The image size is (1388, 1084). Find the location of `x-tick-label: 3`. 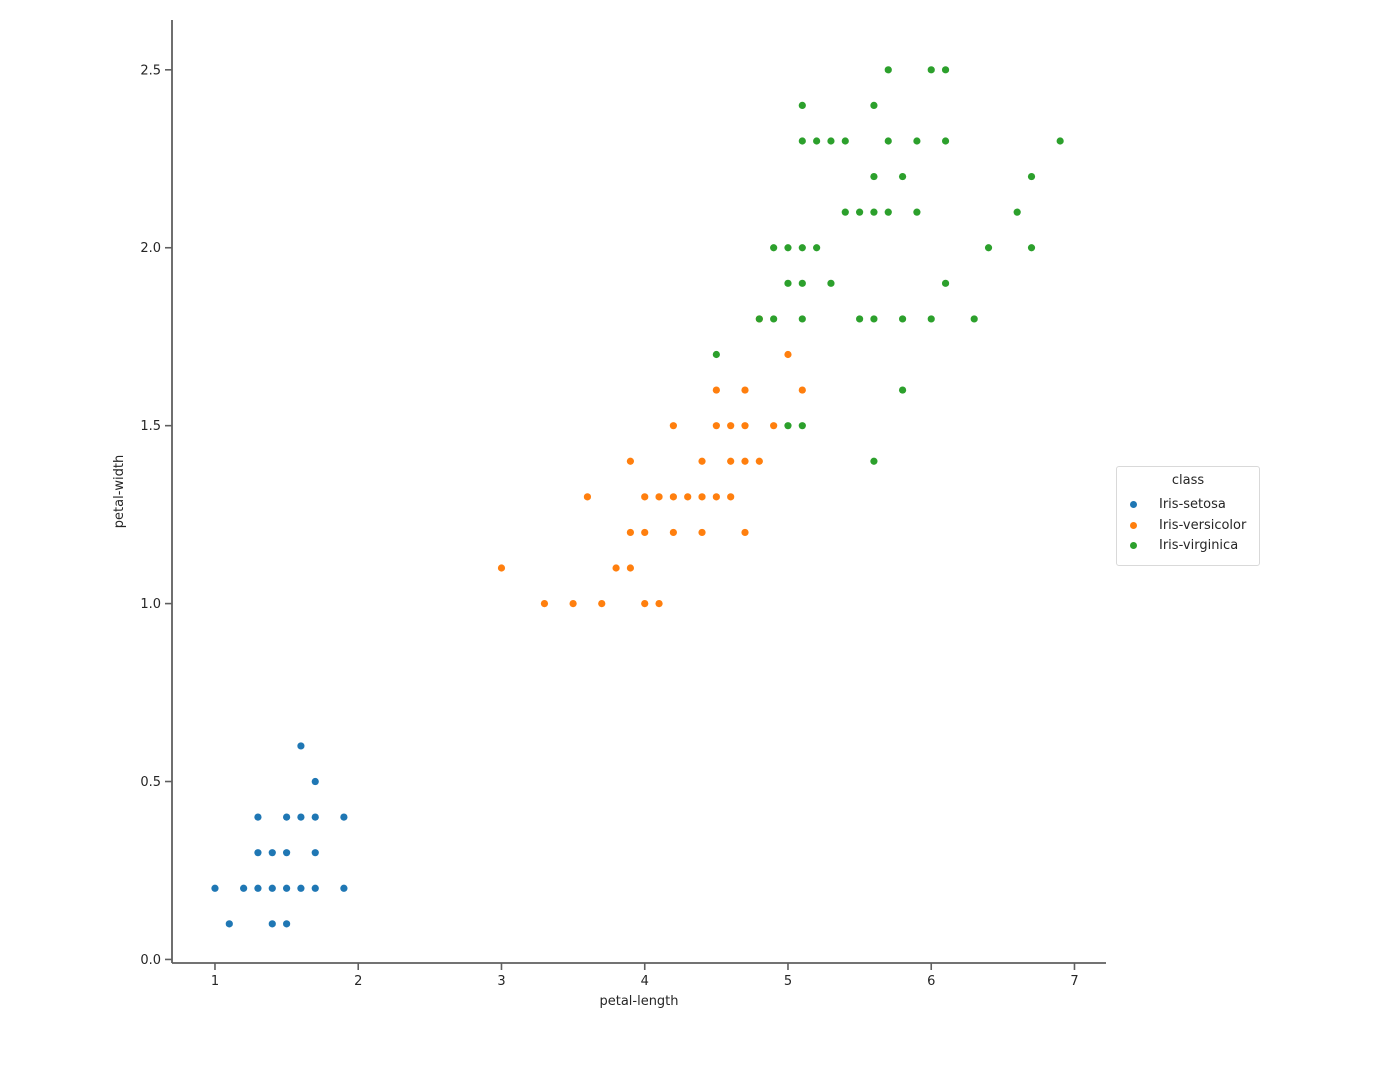

x-tick-label: 3 is located at coordinates (501, 981).